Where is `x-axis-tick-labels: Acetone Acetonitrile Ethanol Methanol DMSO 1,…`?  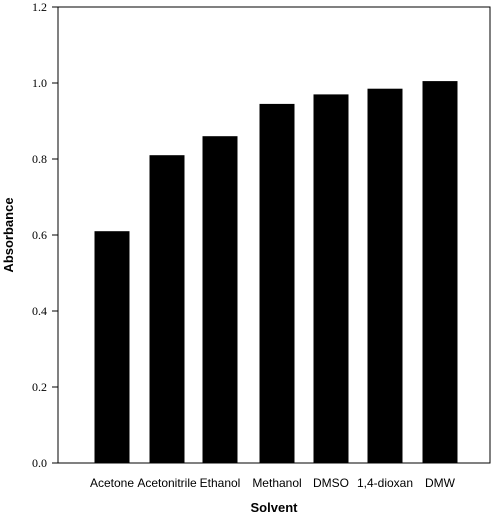 x-axis-tick-labels: Acetone Acetonitrile Ethanol Methanol DMSO 1,… is located at coordinates (273, 483).